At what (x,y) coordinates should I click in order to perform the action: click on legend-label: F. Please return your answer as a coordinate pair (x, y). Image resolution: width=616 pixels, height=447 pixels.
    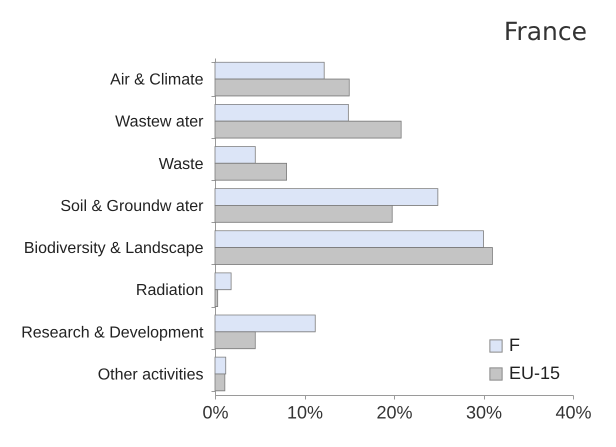
    Looking at the image, I should click on (514, 345).